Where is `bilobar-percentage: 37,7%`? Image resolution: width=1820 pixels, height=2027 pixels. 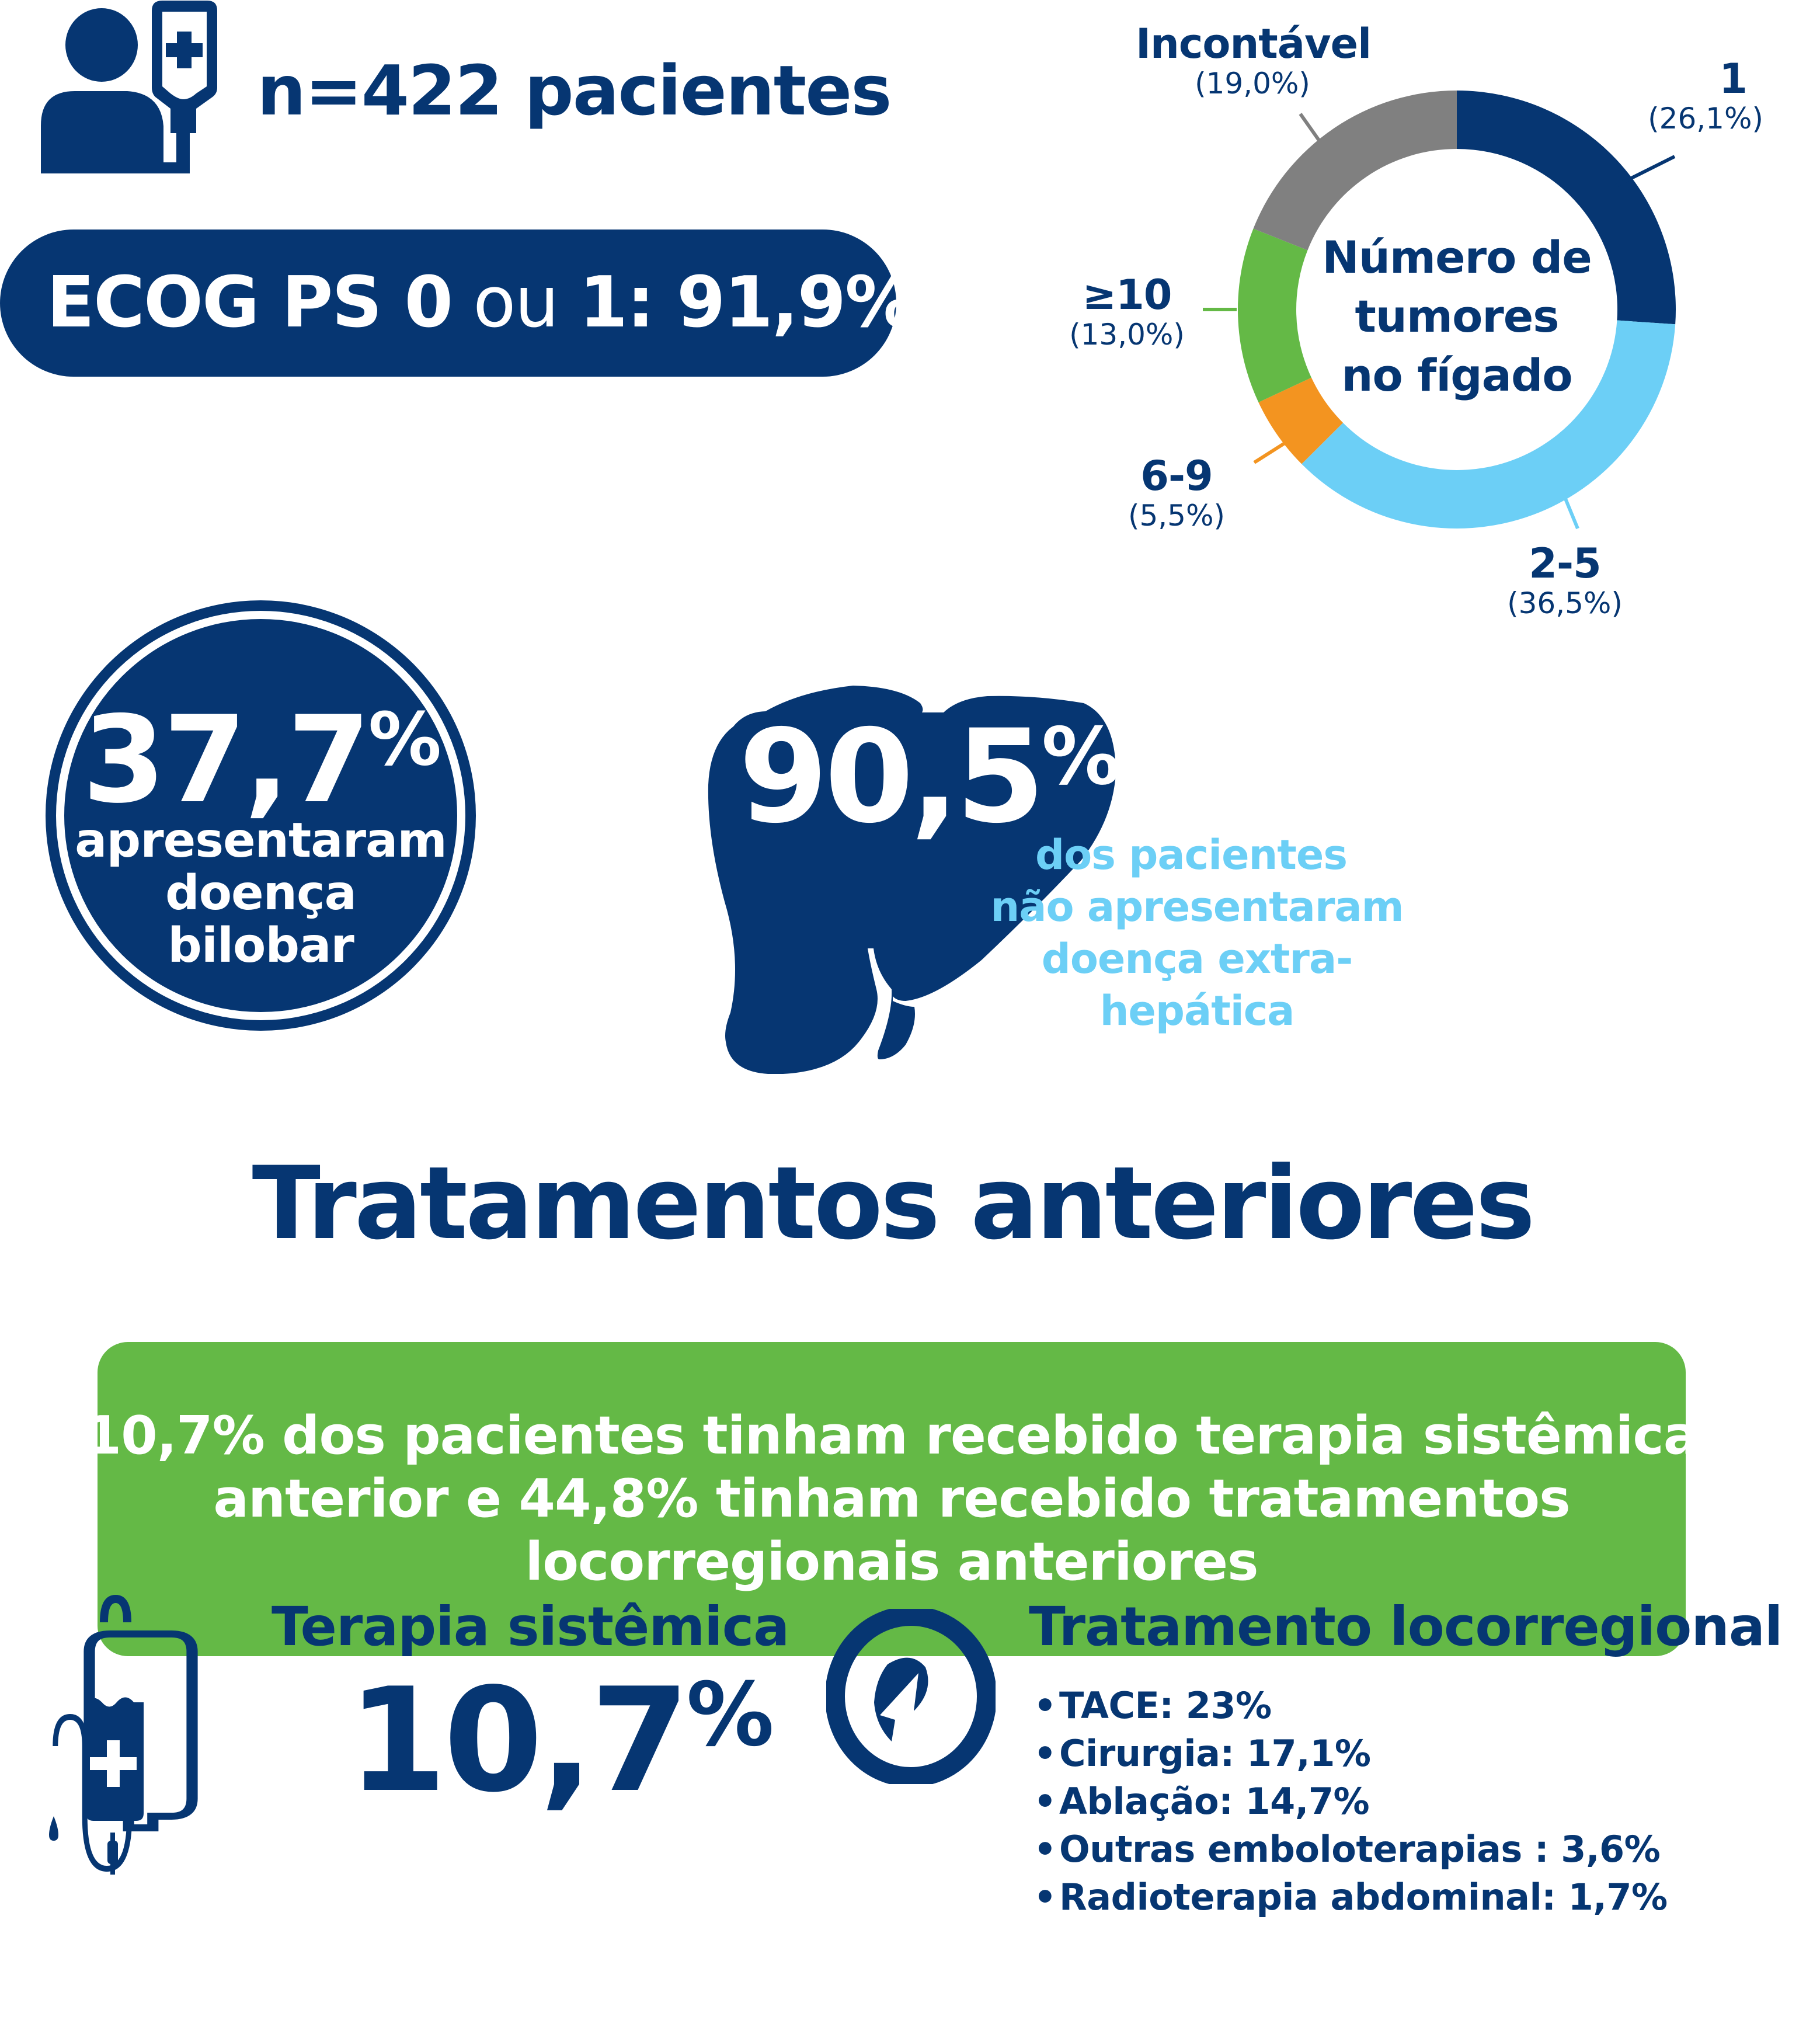
bilobar-percentage: 37,7% is located at coordinates (261, 761).